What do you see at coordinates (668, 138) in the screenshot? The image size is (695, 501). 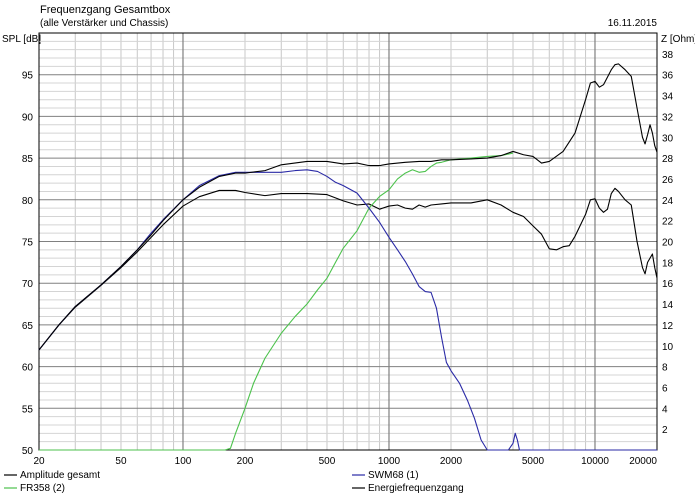 I see `y2-tick-label: 30` at bounding box center [668, 138].